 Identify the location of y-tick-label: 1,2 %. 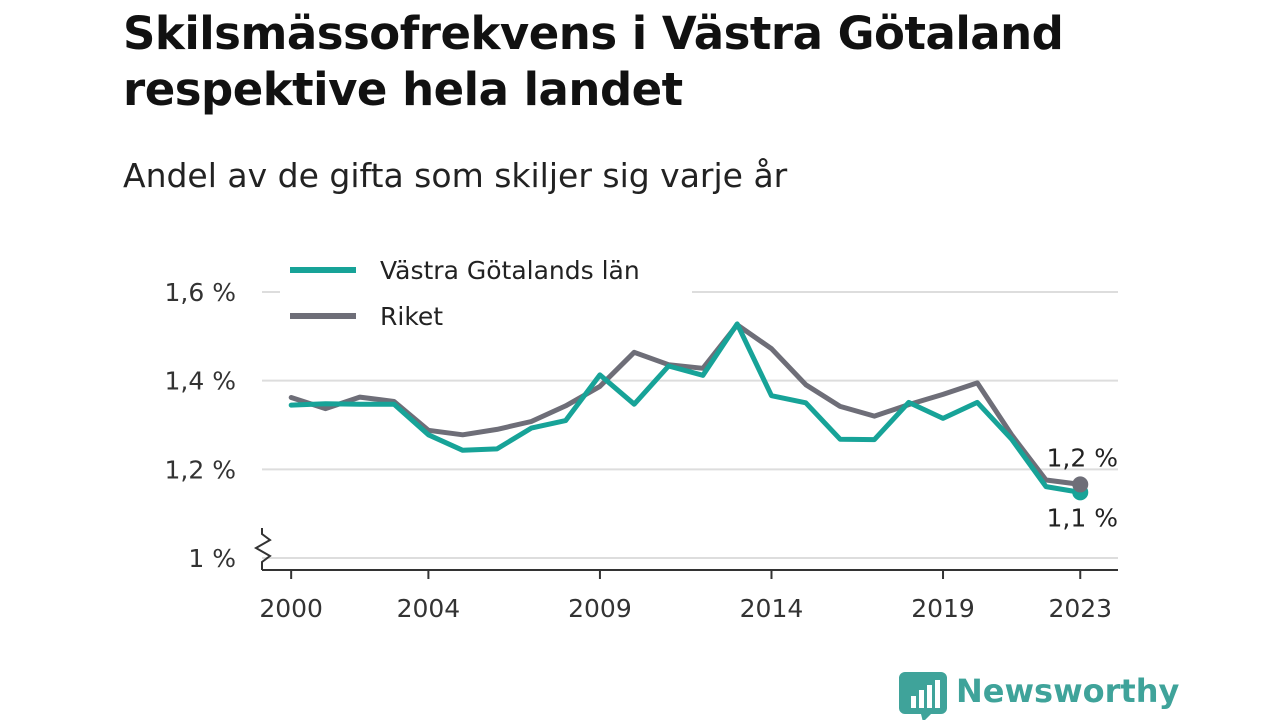
(200, 469).